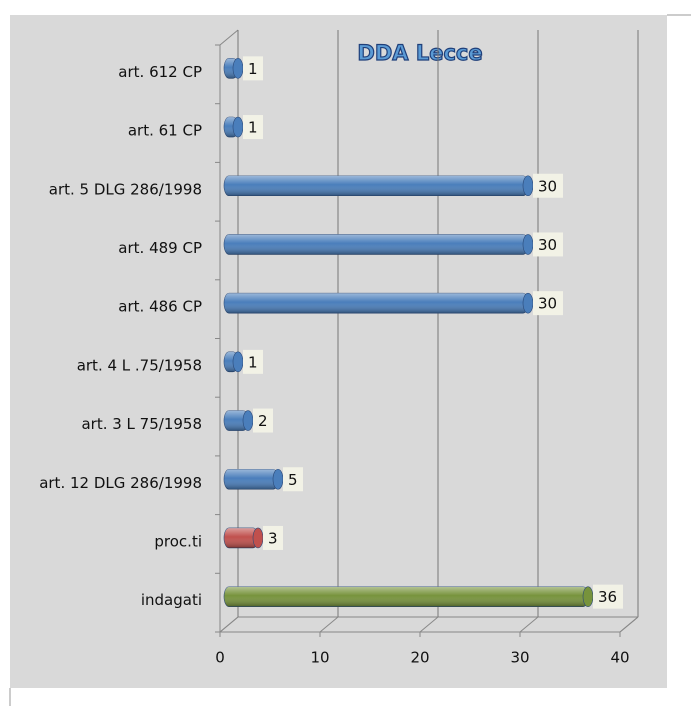 The height and width of the screenshot is (706, 691). I want to click on value-label: 3, so click(273, 538).